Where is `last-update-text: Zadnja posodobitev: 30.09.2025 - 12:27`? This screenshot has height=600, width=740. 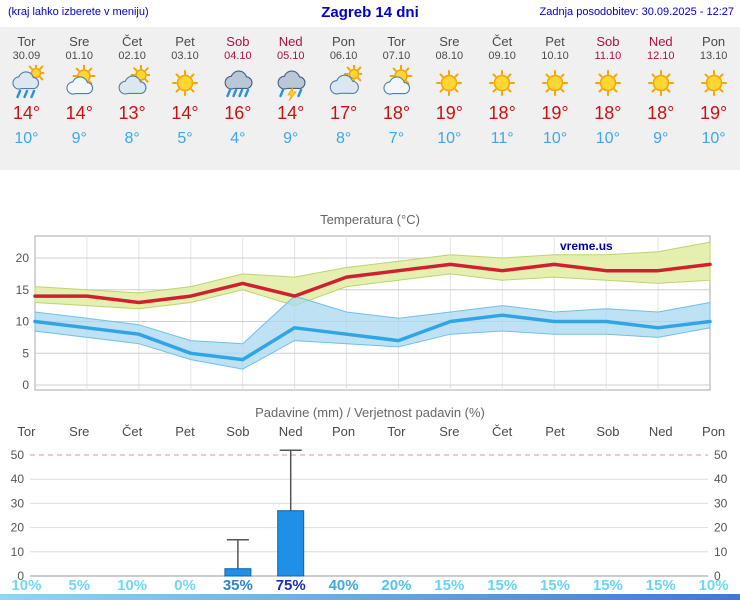 last-update-text: Zadnja posodobitev: 30.09.2025 - 12:27 is located at coordinates (636, 12).